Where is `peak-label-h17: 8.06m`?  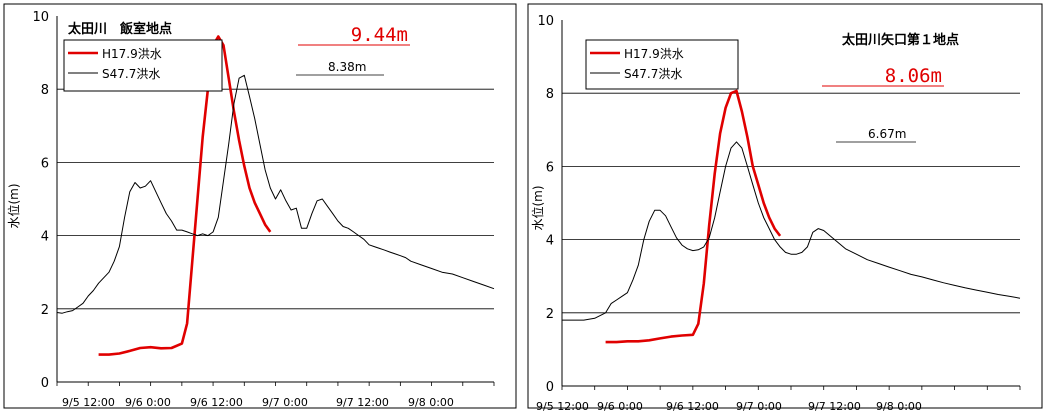 peak-label-h17: 8.06m is located at coordinates (913, 76).